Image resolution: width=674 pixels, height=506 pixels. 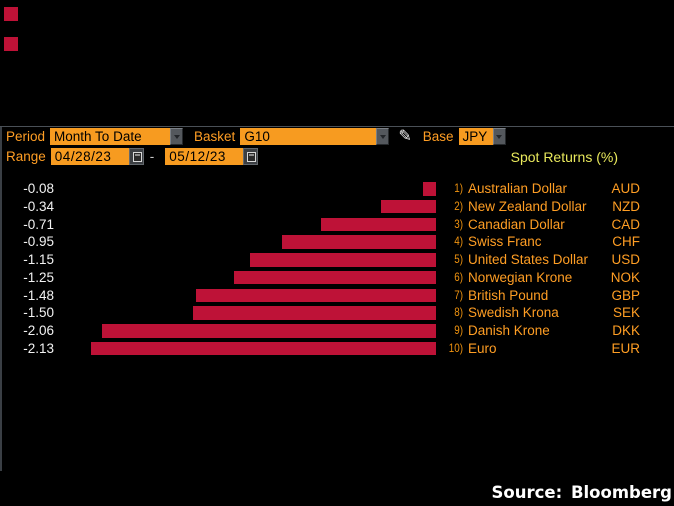 I want to click on range-end-field: 05/12/23, so click(x=212, y=156).